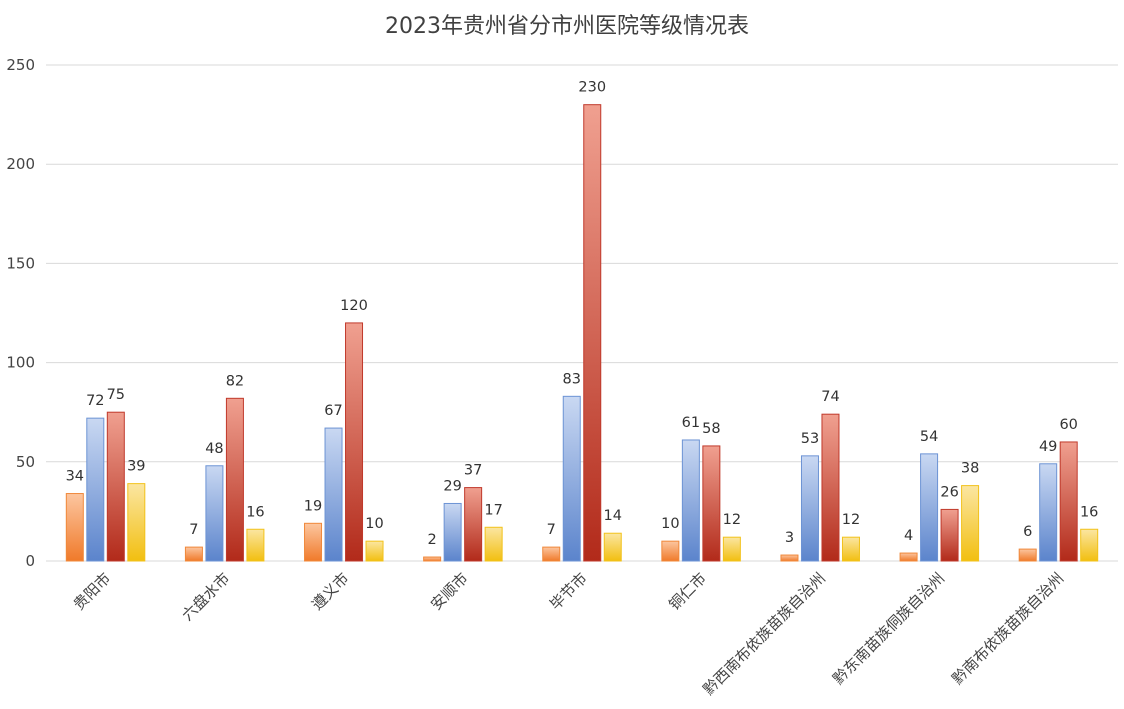 The width and height of the screenshot is (1124, 709). Describe the element at coordinates (473, 471) in the screenshot. I see `data-label: 37` at that location.